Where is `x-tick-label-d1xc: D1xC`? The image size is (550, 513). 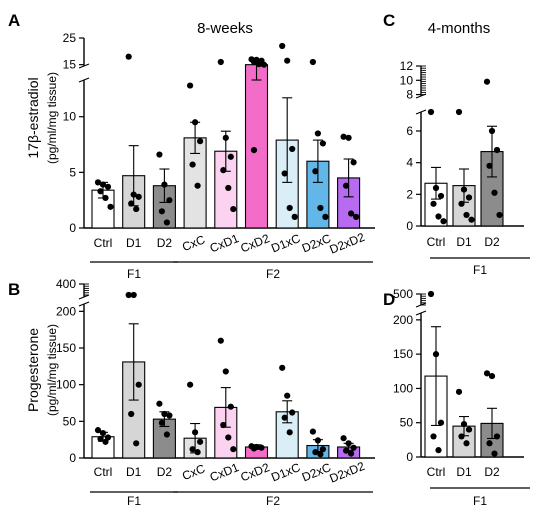 x-tick-label-d1xc: D1xC is located at coordinates (285, 472).